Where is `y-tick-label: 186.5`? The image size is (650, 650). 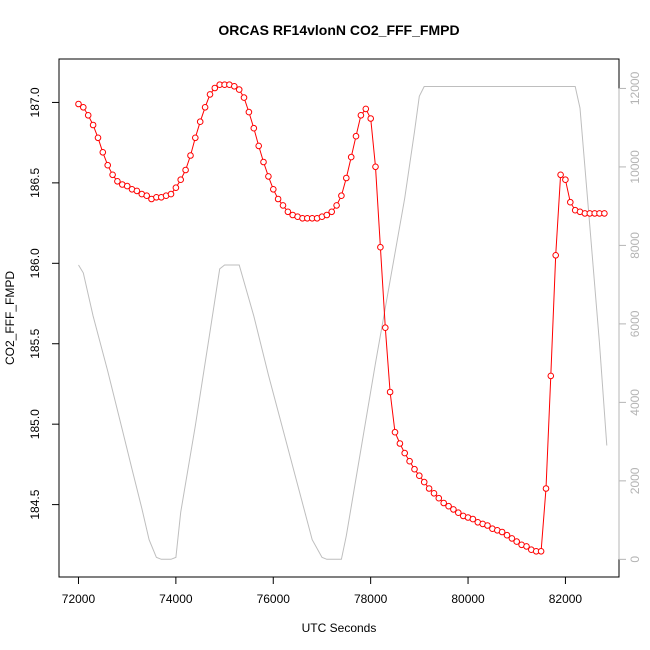
y-tick-label: 186.5 is located at coordinates (35, 183).